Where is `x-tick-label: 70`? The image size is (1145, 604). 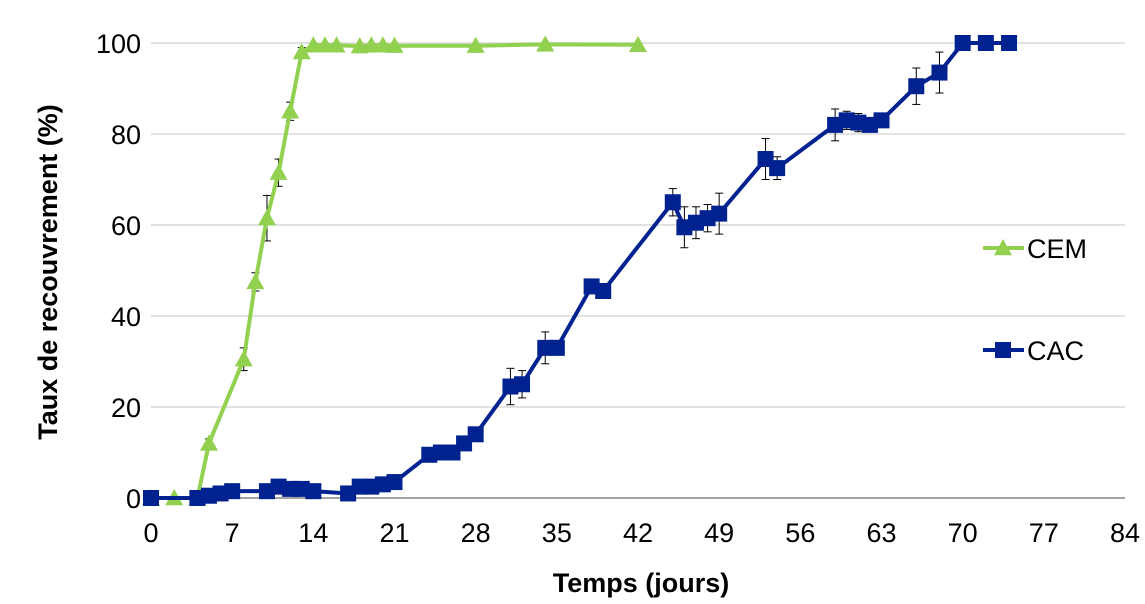
x-tick-label: 70 is located at coordinates (963, 533).